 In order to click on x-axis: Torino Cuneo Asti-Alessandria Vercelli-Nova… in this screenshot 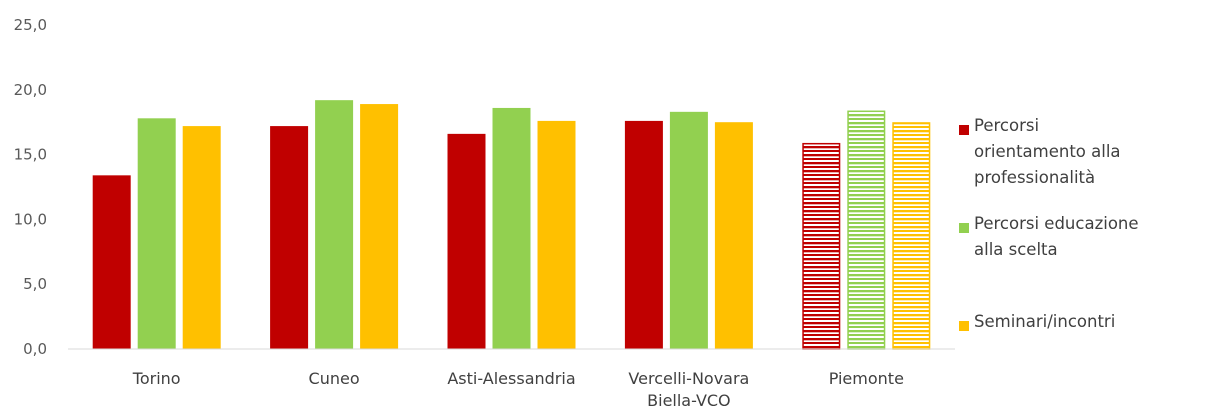, I will do `click(518, 389)`.